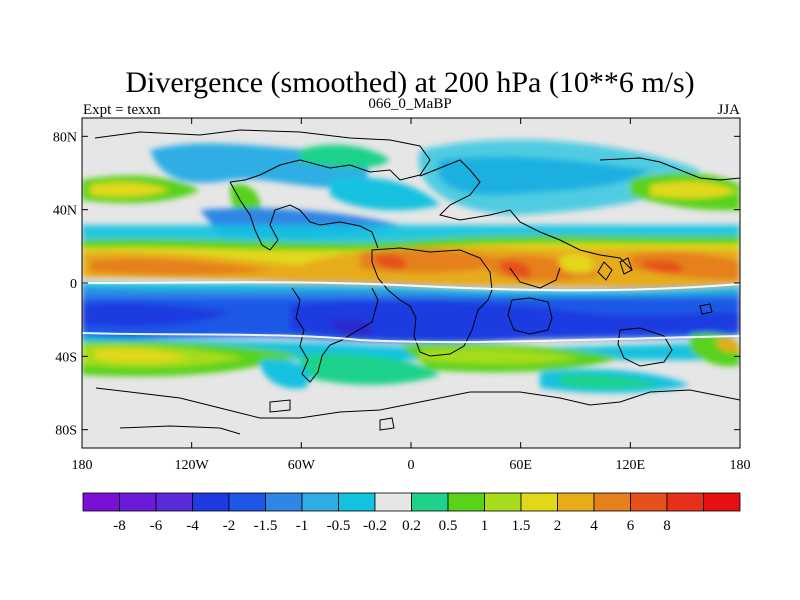  Describe the element at coordinates (530, 316) in the screenshot. I see `outline-antarctica-australia` at that location.